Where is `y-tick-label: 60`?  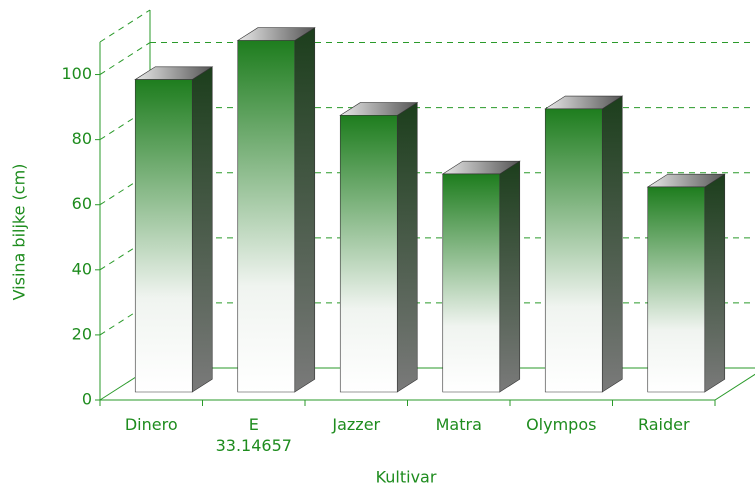
y-tick-label: 60 is located at coordinates (82, 203).